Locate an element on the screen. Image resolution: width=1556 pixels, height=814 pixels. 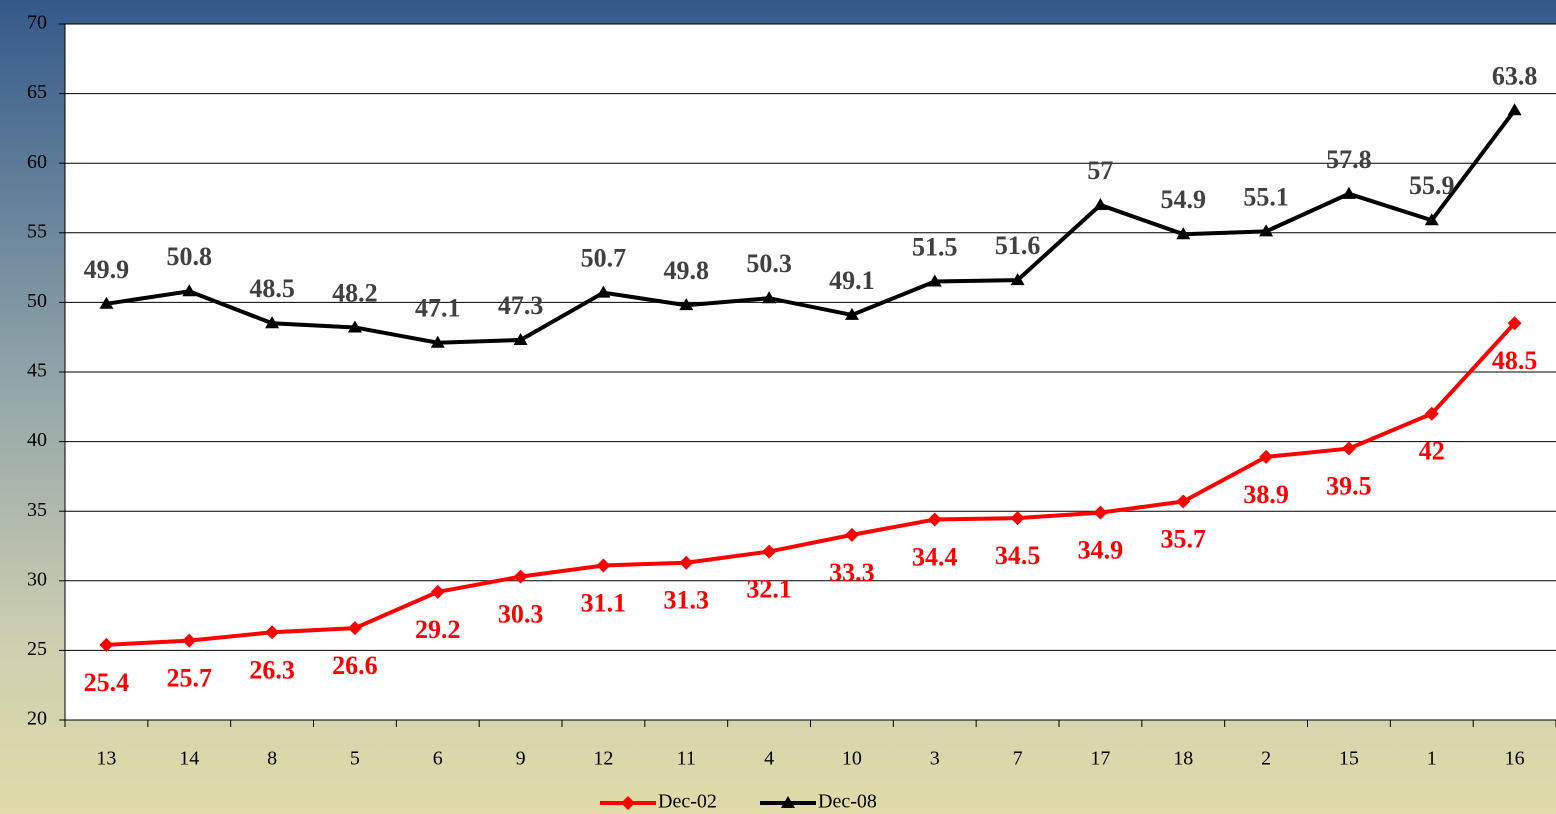
data-label: 32.1 is located at coordinates (769, 589).